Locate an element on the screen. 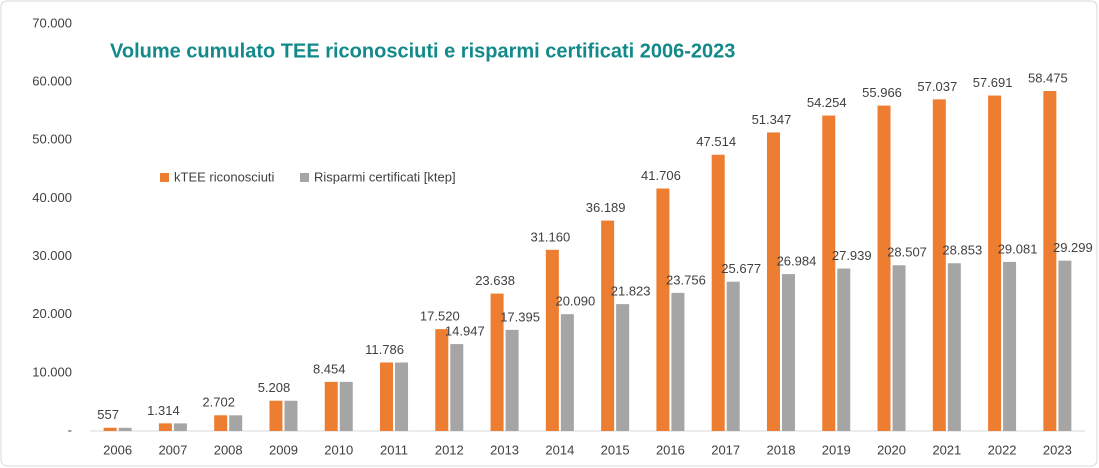  y-tick-label: 60.000 is located at coordinates (52, 81).